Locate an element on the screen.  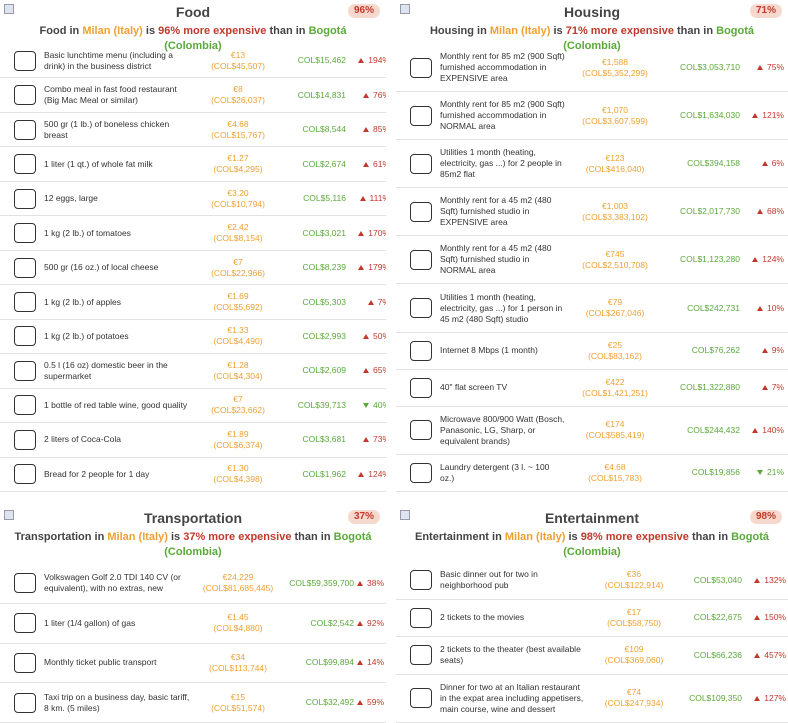
price-col-converted: (COL$4,304) is located at coordinates (238, 375).